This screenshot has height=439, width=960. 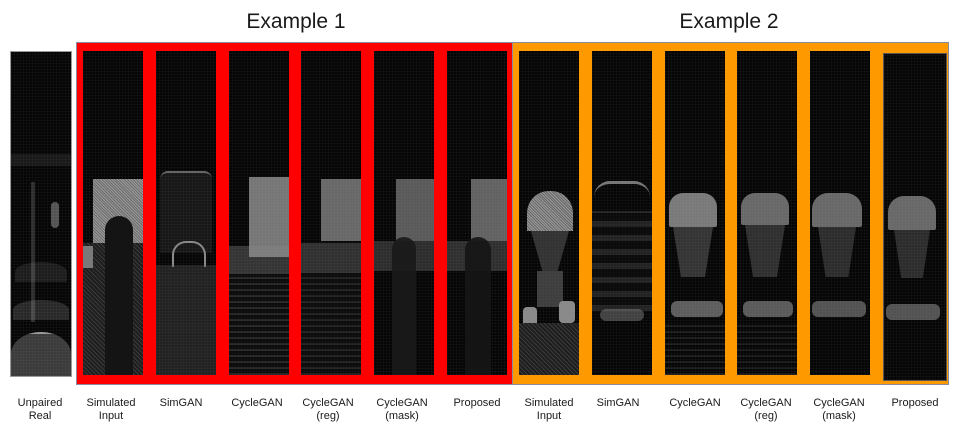 What do you see at coordinates (186, 213) in the screenshot?
I see `example-1-simgan-image` at bounding box center [186, 213].